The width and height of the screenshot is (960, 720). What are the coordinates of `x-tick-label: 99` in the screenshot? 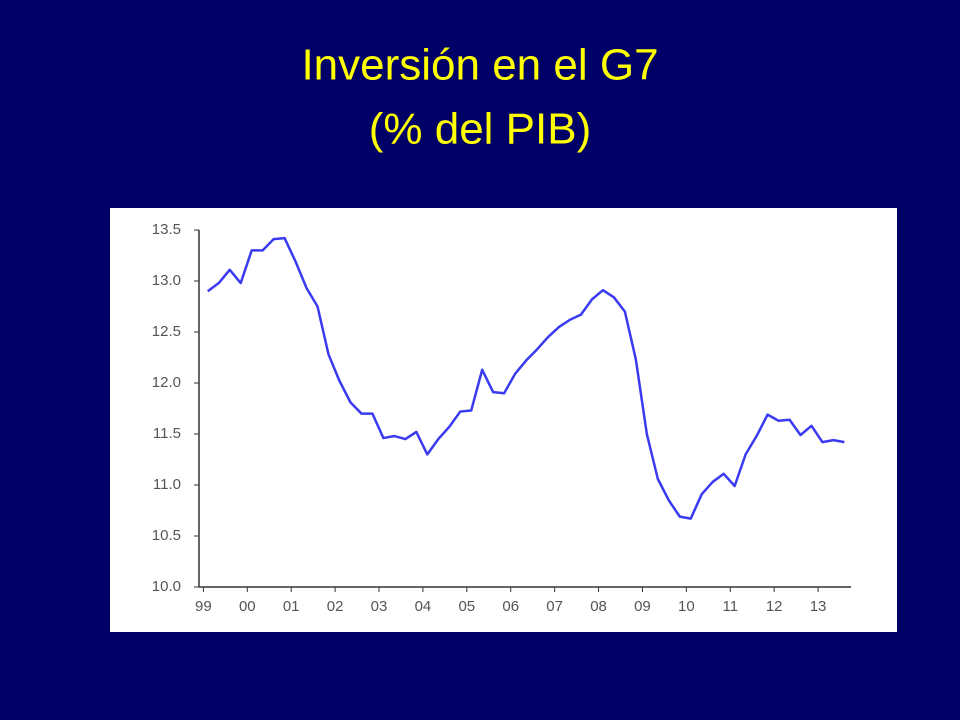 It's located at (203, 606).